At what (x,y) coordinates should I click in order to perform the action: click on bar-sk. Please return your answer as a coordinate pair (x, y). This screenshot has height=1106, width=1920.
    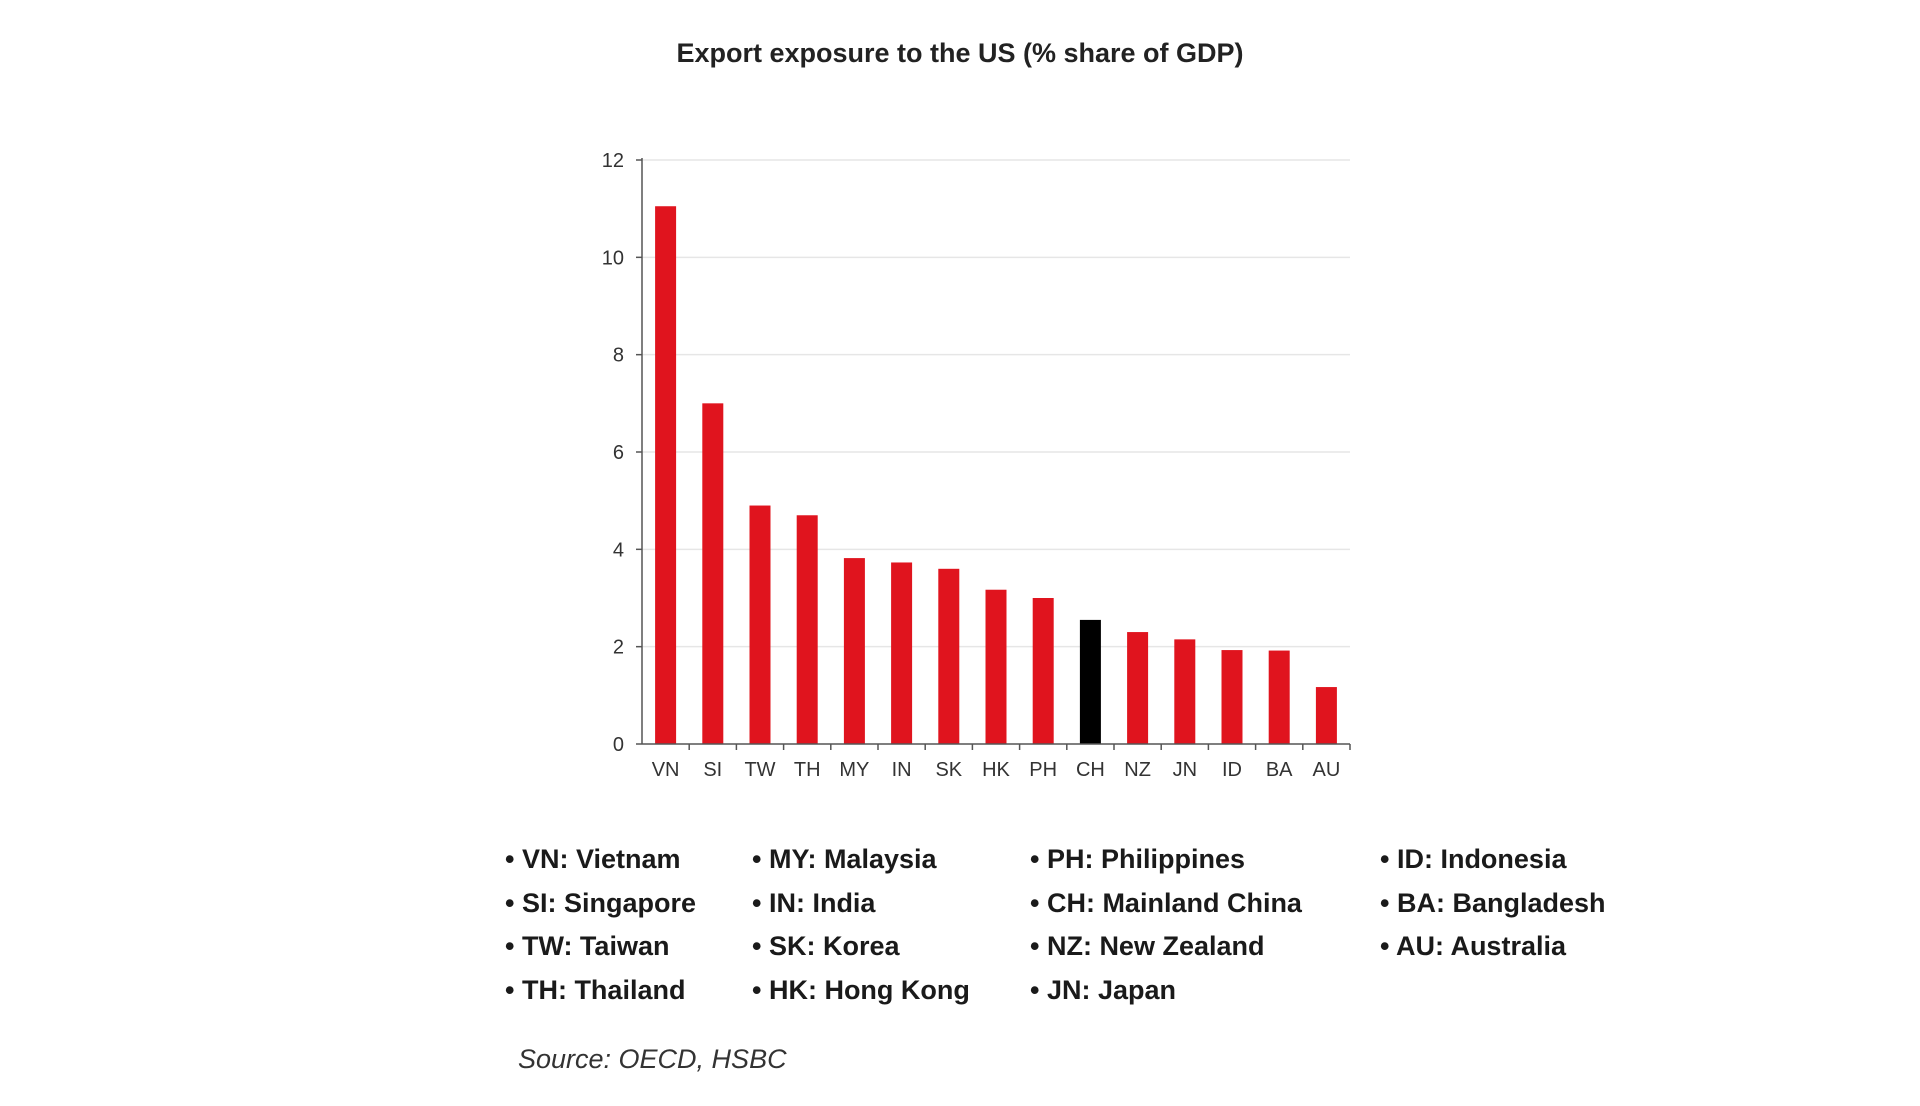
    Looking at the image, I should click on (949, 656).